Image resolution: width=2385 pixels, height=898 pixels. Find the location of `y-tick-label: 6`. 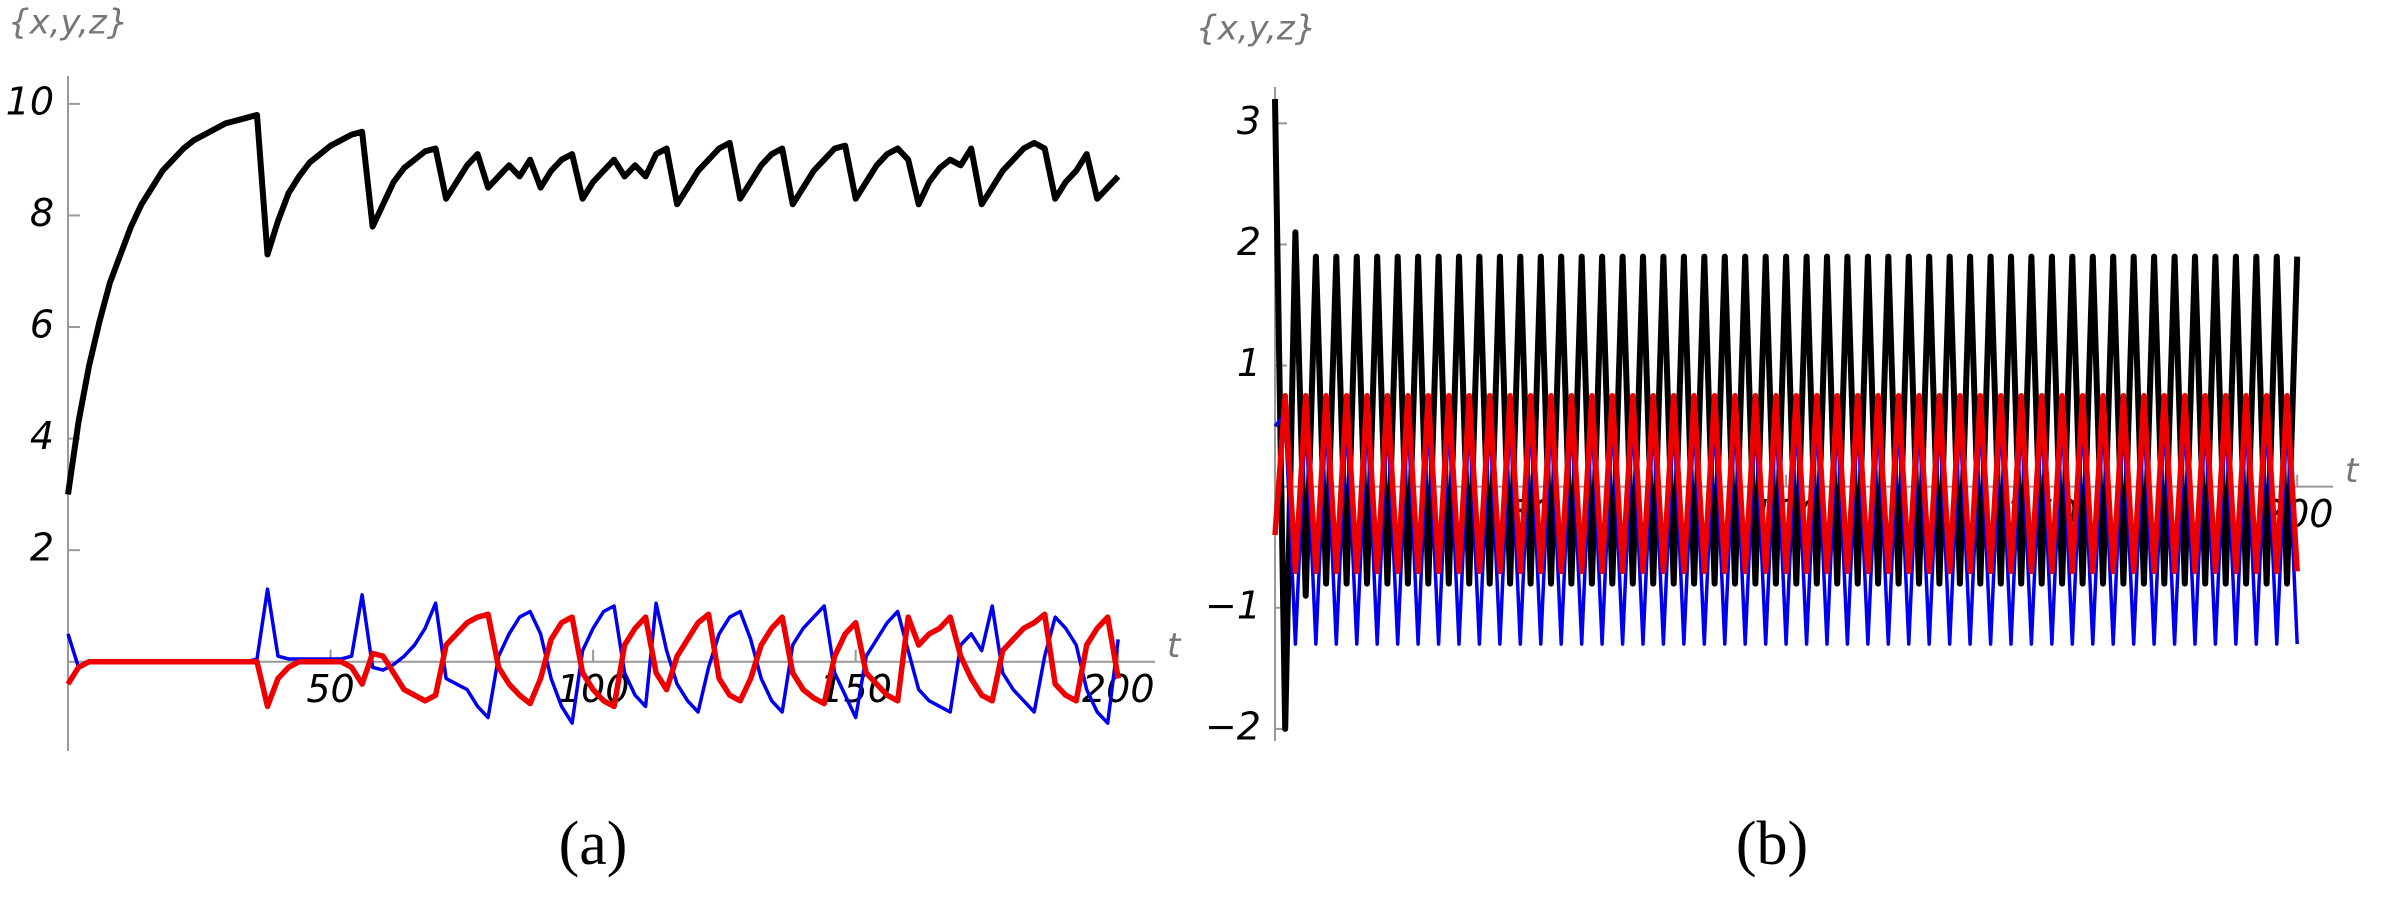

y-tick-label: 6 is located at coordinates (42, 325).